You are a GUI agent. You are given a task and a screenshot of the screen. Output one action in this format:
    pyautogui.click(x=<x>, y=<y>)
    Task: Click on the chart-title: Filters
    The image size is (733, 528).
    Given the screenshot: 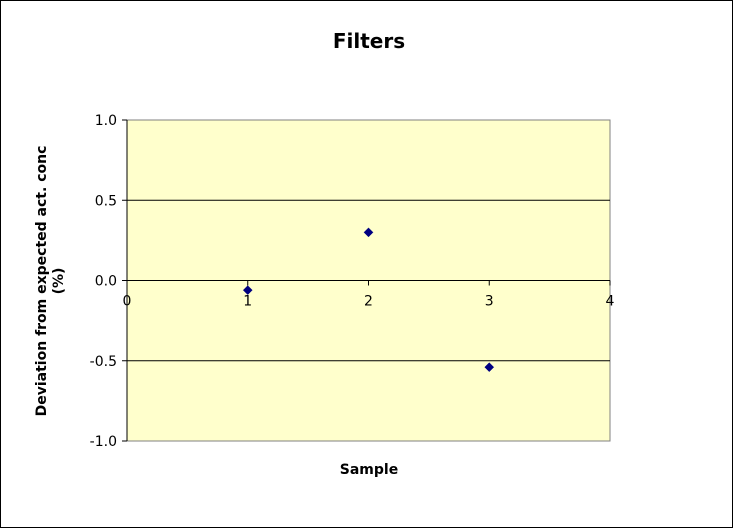 What is the action you would take?
    pyautogui.click(x=369, y=41)
    